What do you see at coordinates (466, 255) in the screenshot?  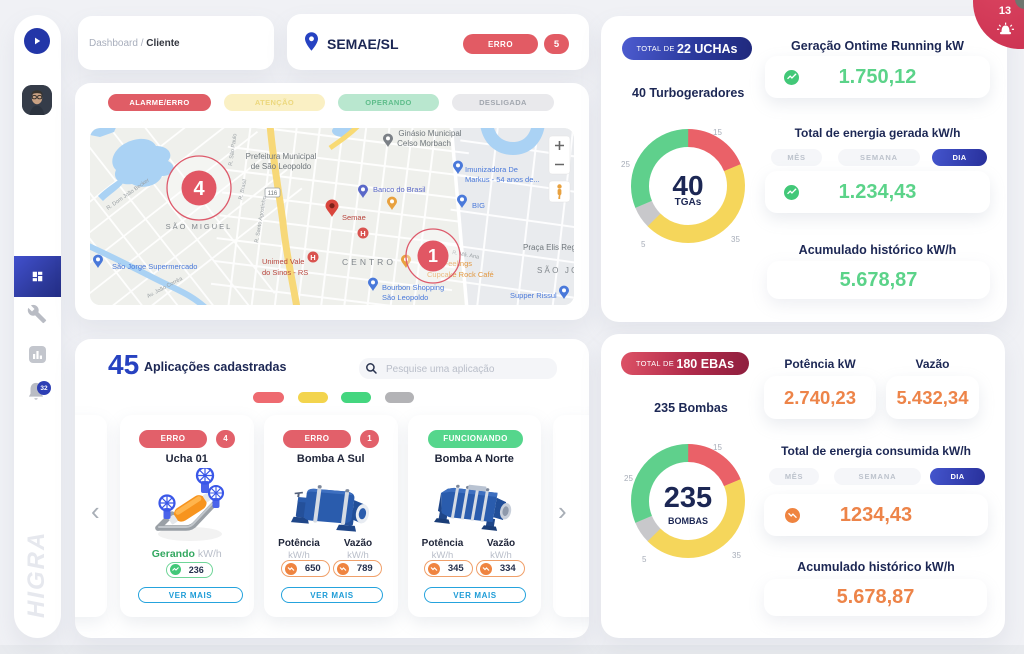 I see `svg-text: R. Má. Ana` at bounding box center [466, 255].